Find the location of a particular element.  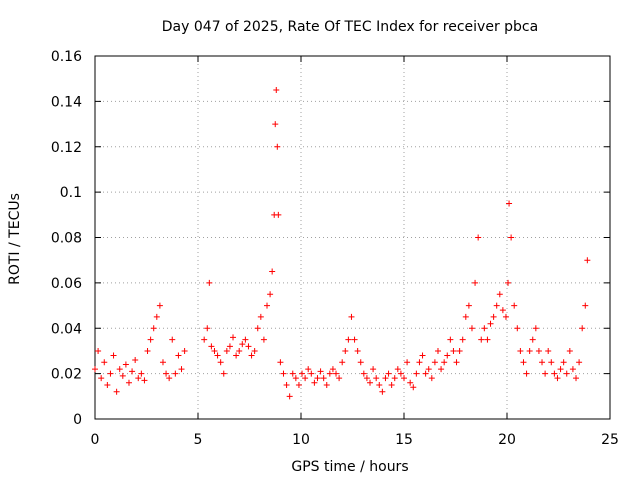

x-tick-label: 5 is located at coordinates (198, 440).